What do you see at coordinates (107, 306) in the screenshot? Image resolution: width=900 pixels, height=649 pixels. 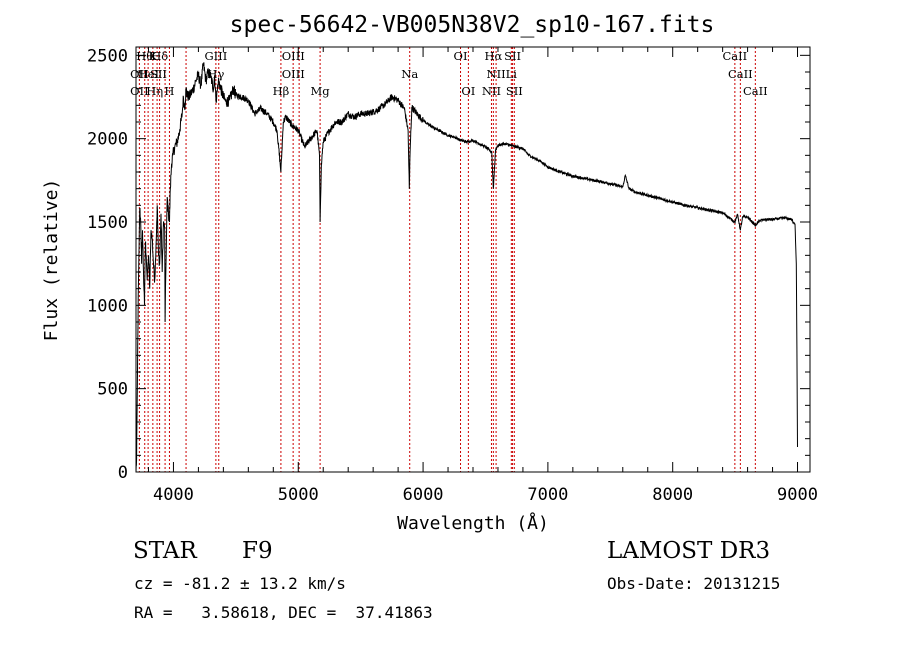 I see `y-tick-label: 1000` at bounding box center [107, 306].